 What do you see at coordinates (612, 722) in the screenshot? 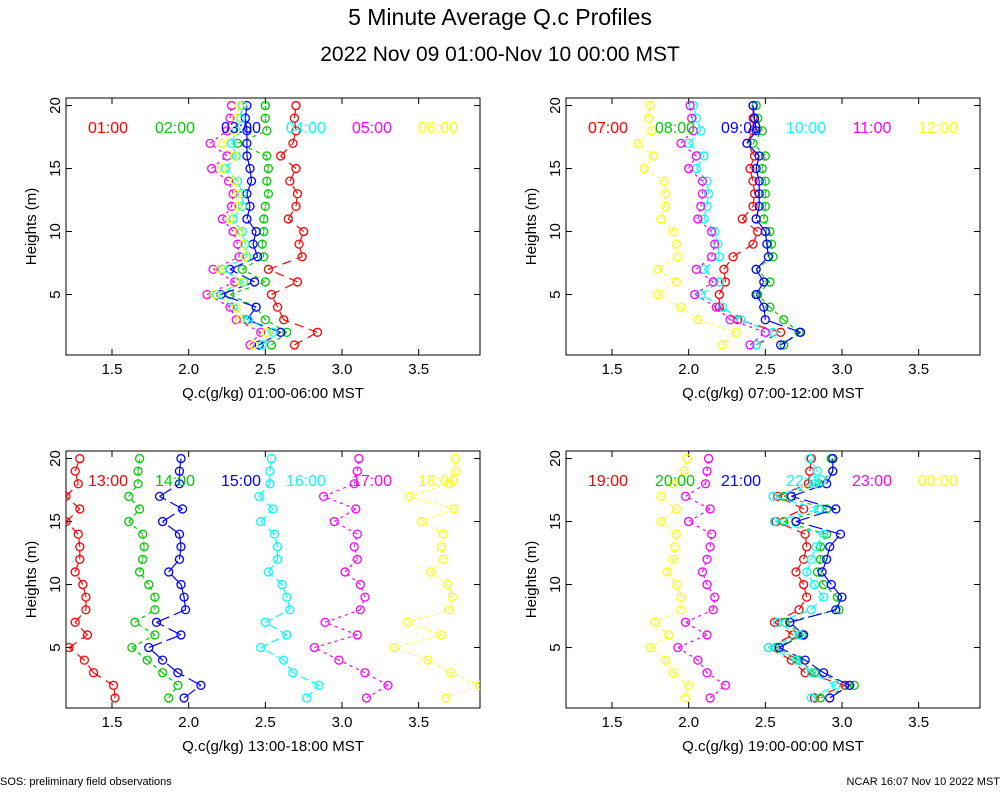
I see `x-tick-label: 1.5` at bounding box center [612, 722].